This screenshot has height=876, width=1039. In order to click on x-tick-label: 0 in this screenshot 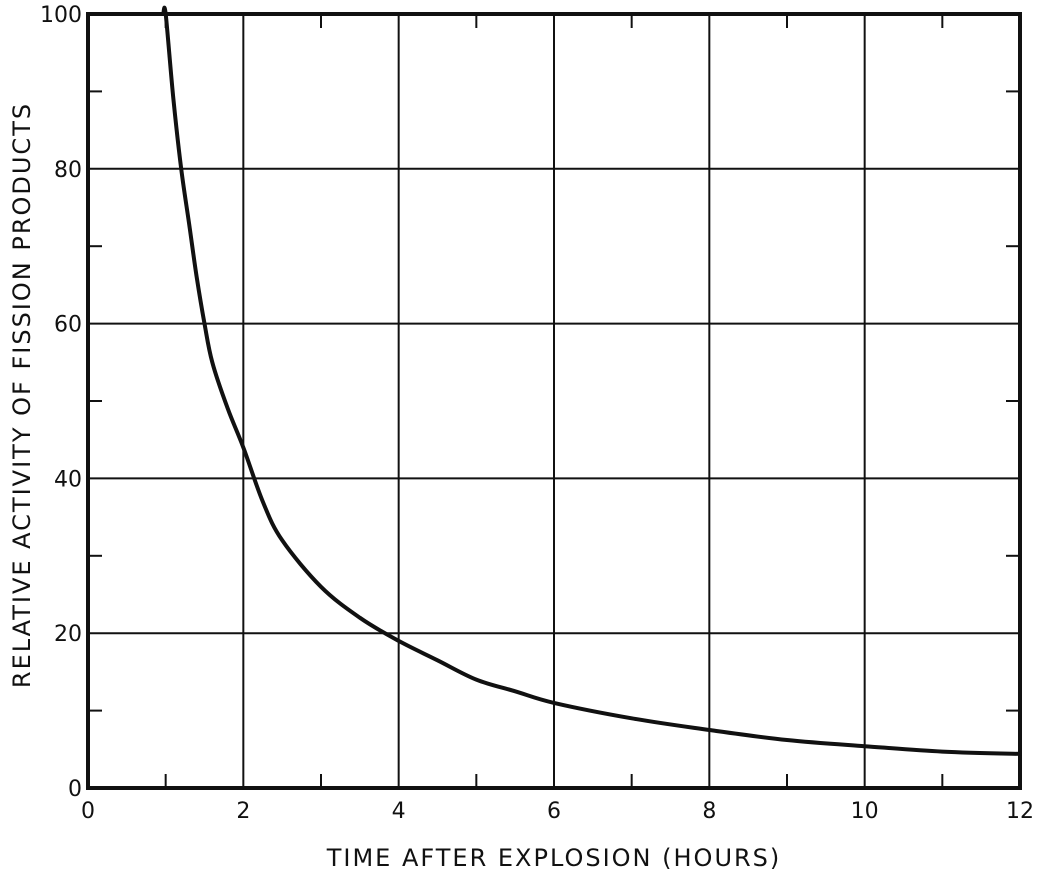, I will do `click(88, 811)`.